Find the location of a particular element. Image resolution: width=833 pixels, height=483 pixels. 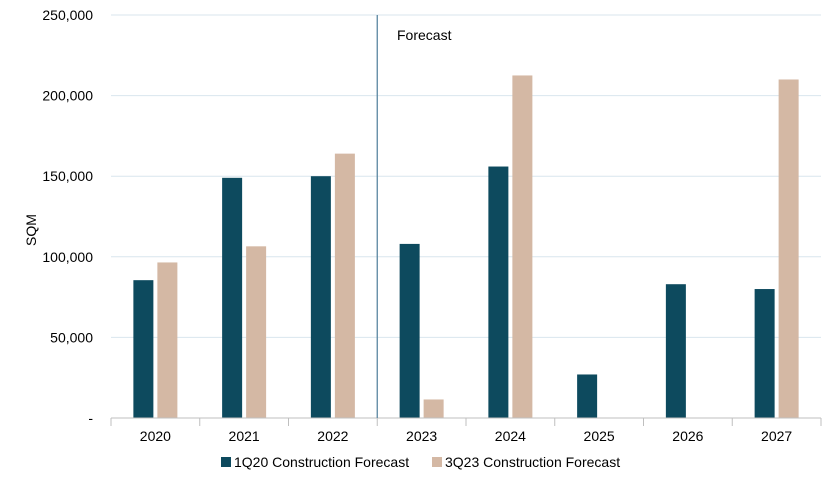

x-tick-label: 2026 is located at coordinates (687, 436).